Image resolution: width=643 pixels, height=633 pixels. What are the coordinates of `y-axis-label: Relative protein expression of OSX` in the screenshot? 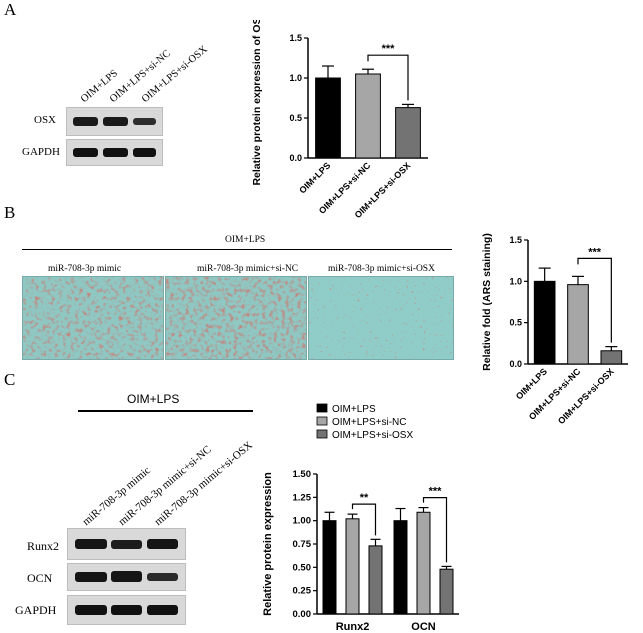 It's located at (257, 103).